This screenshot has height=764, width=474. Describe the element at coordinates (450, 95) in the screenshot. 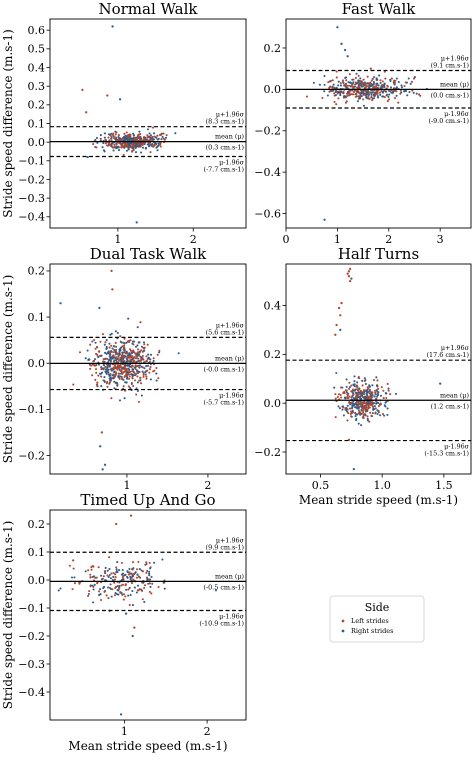

I see `mean-value: (0.0 cm.s-1)` at that location.